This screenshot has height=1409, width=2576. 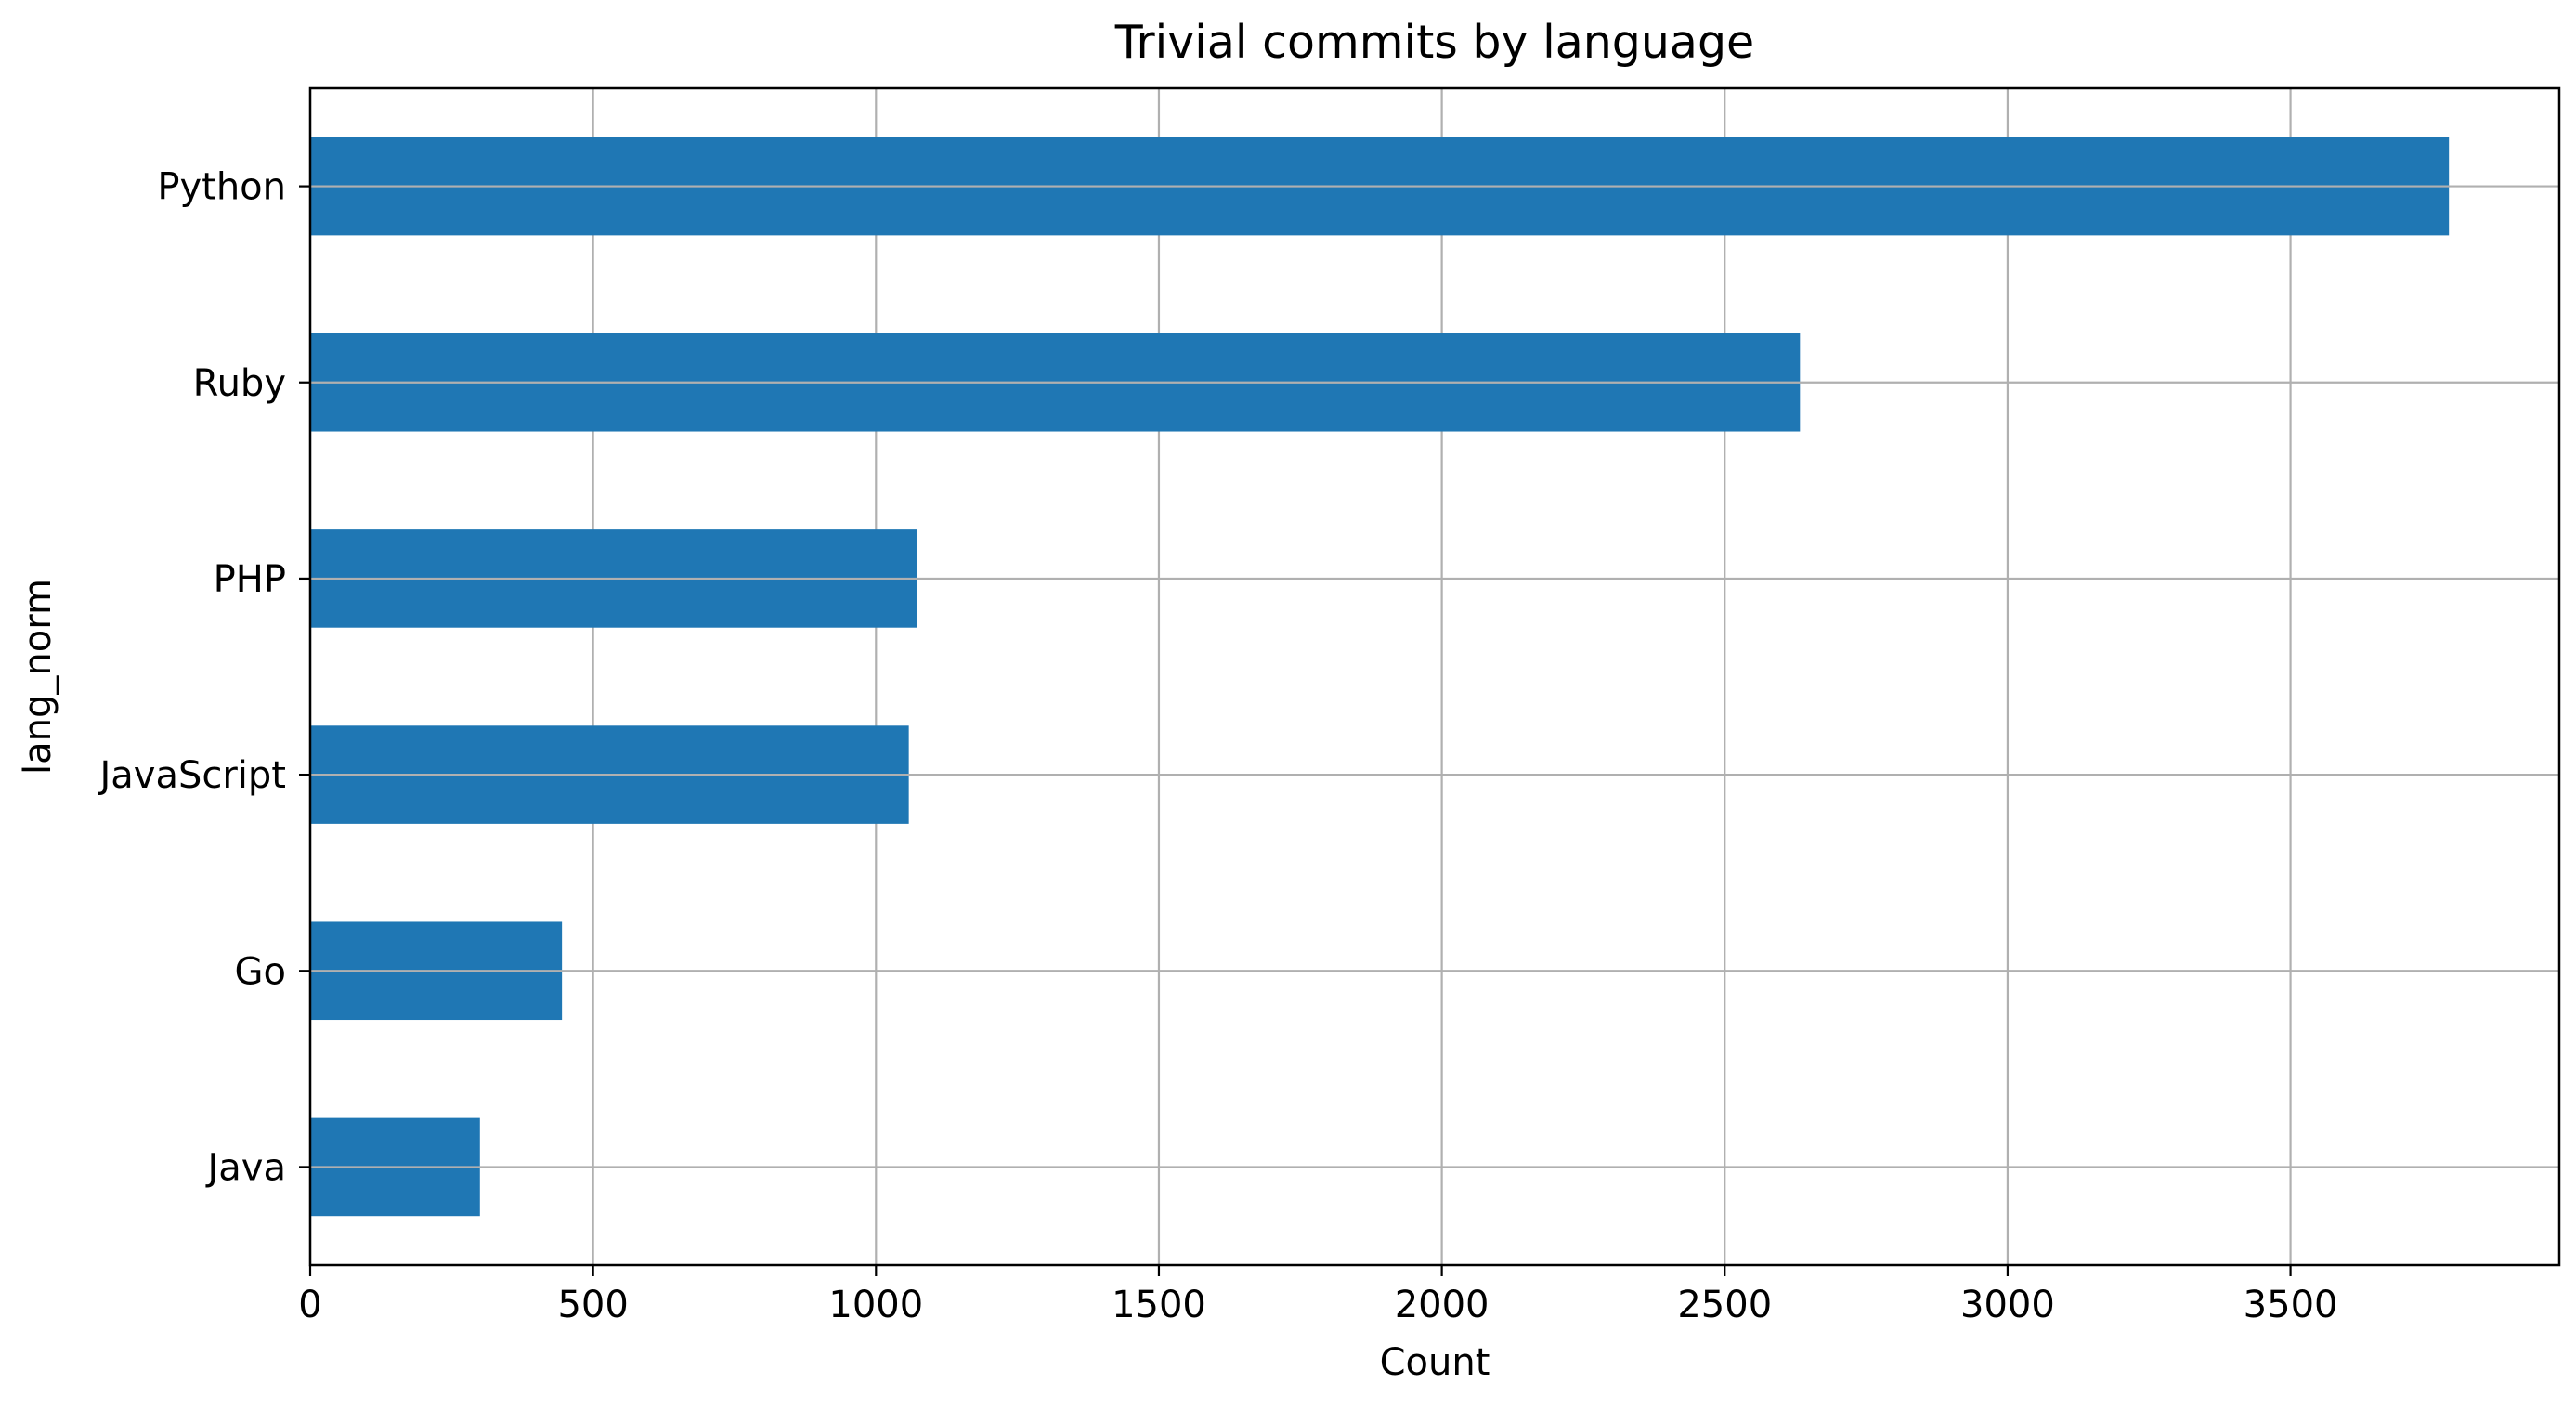 What do you see at coordinates (240, 384) in the screenshot?
I see `y-tick-label-ruby: Ruby` at bounding box center [240, 384].